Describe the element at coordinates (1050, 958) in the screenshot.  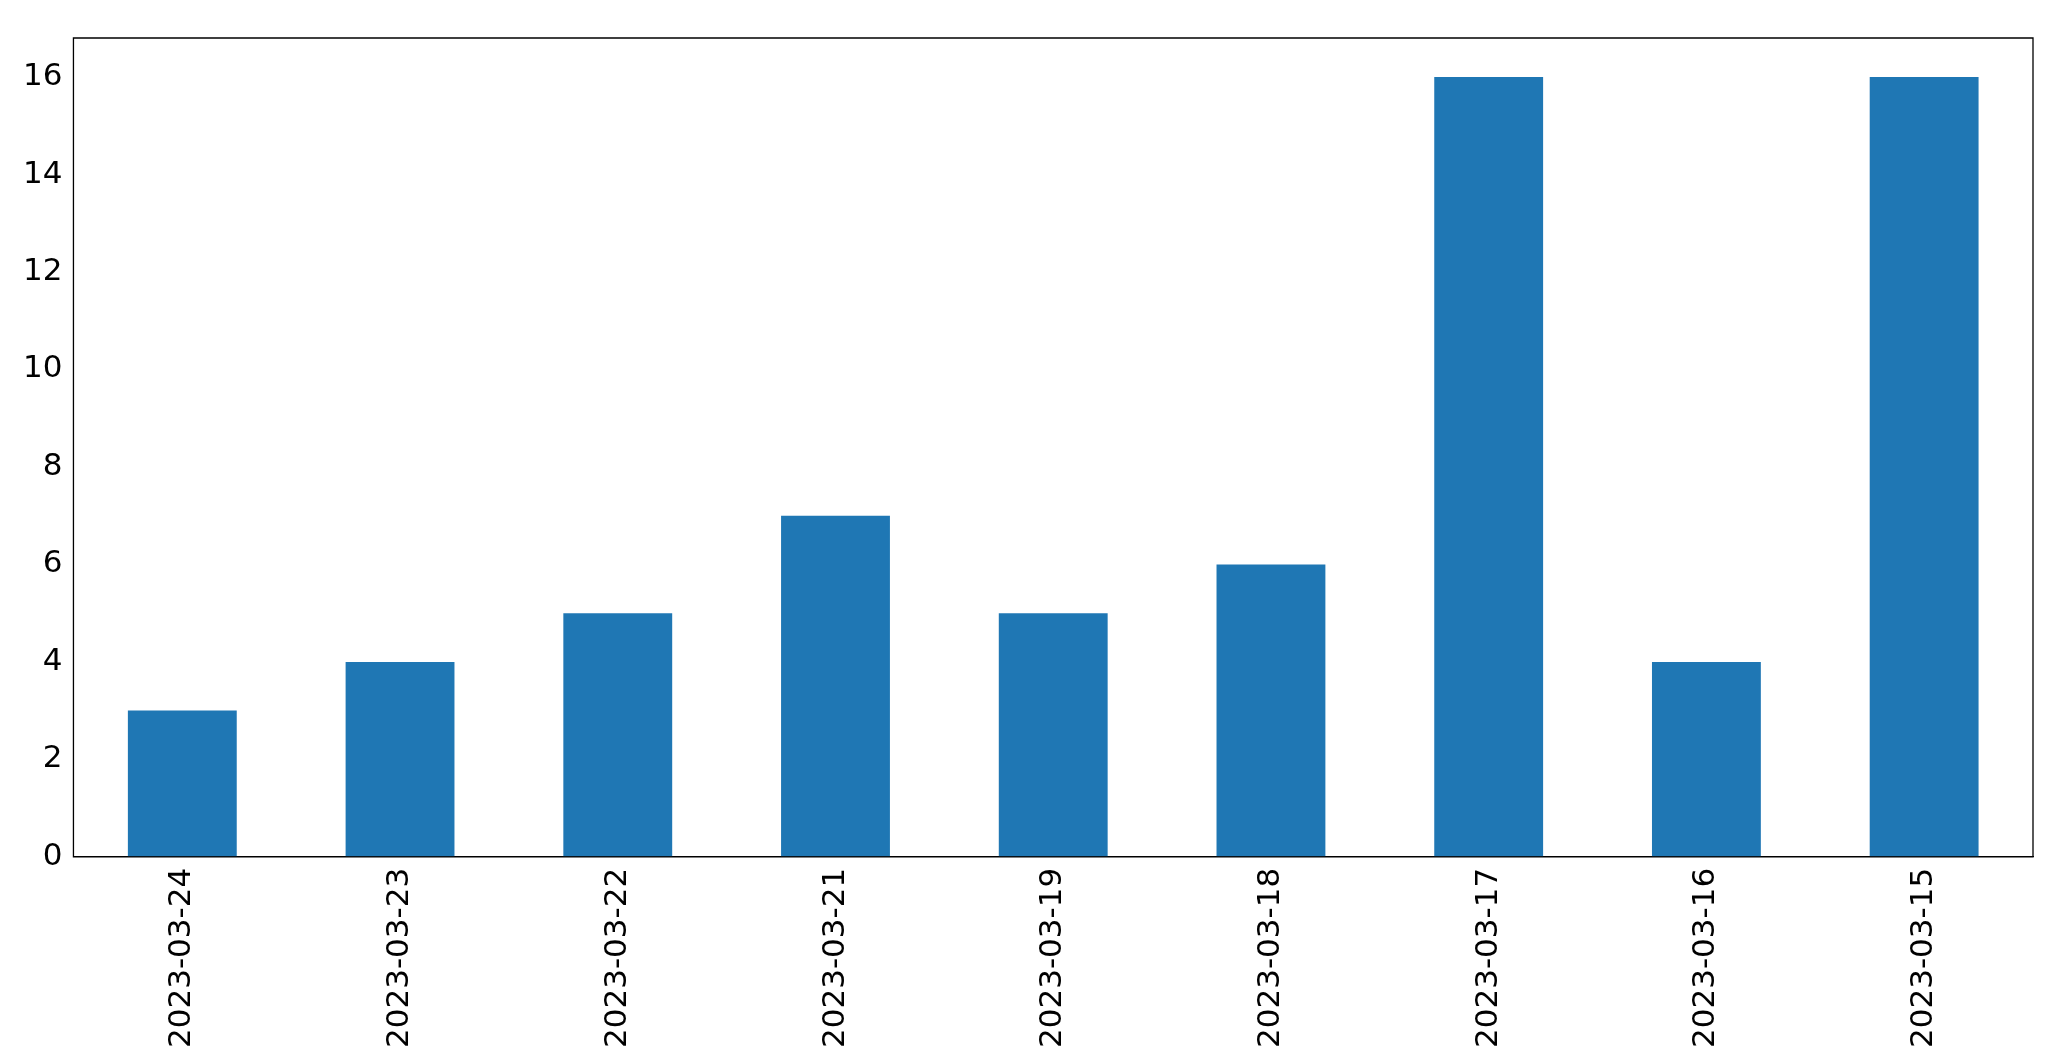
I see `x-tick-label: 2023-03-19` at that location.